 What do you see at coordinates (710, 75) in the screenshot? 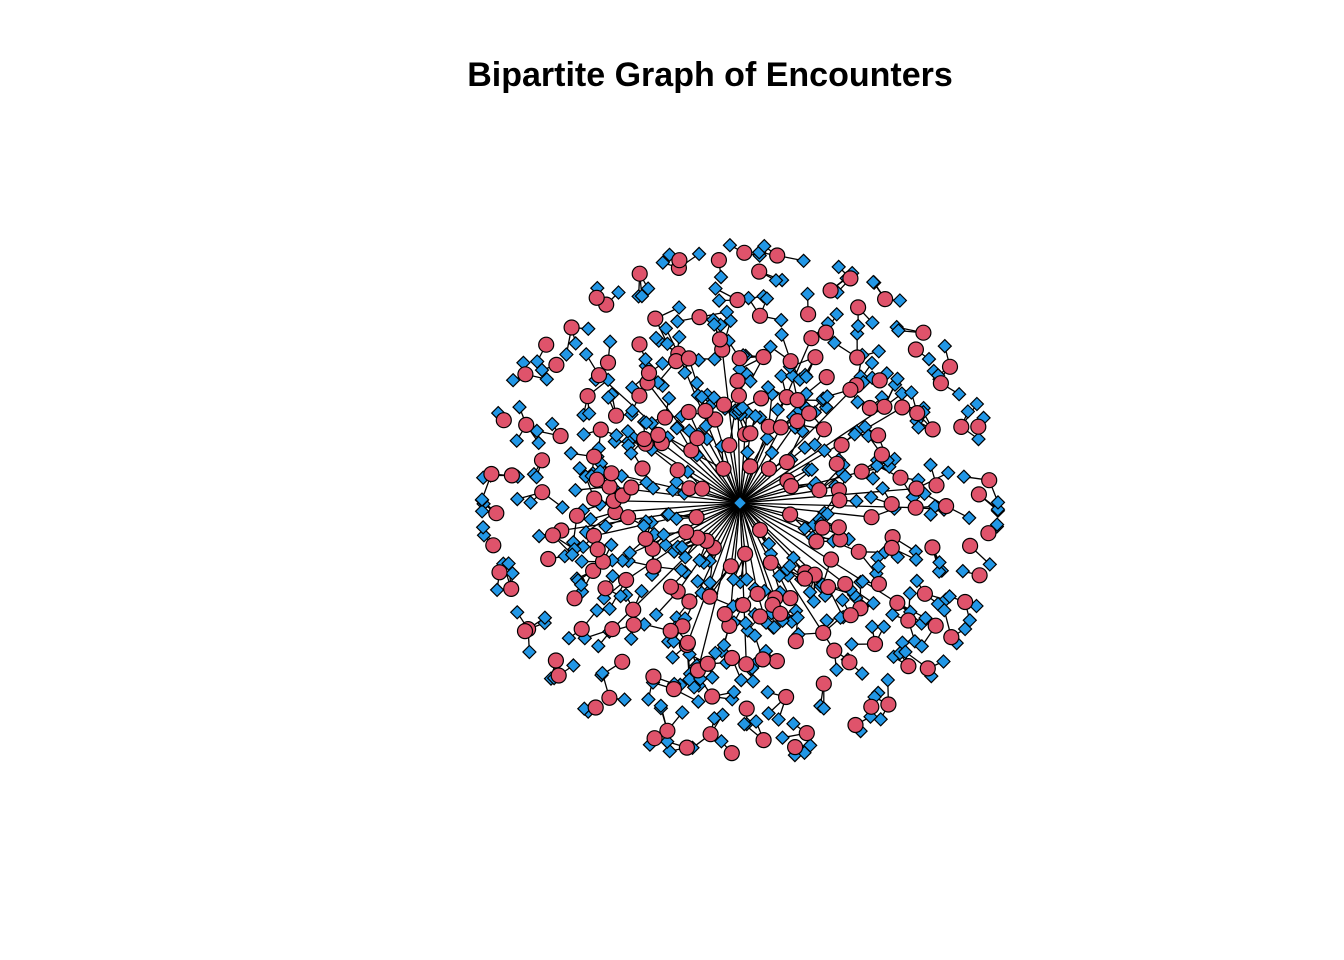
I see `plot-title: Bipartite Graph of Encounters` at bounding box center [710, 75].